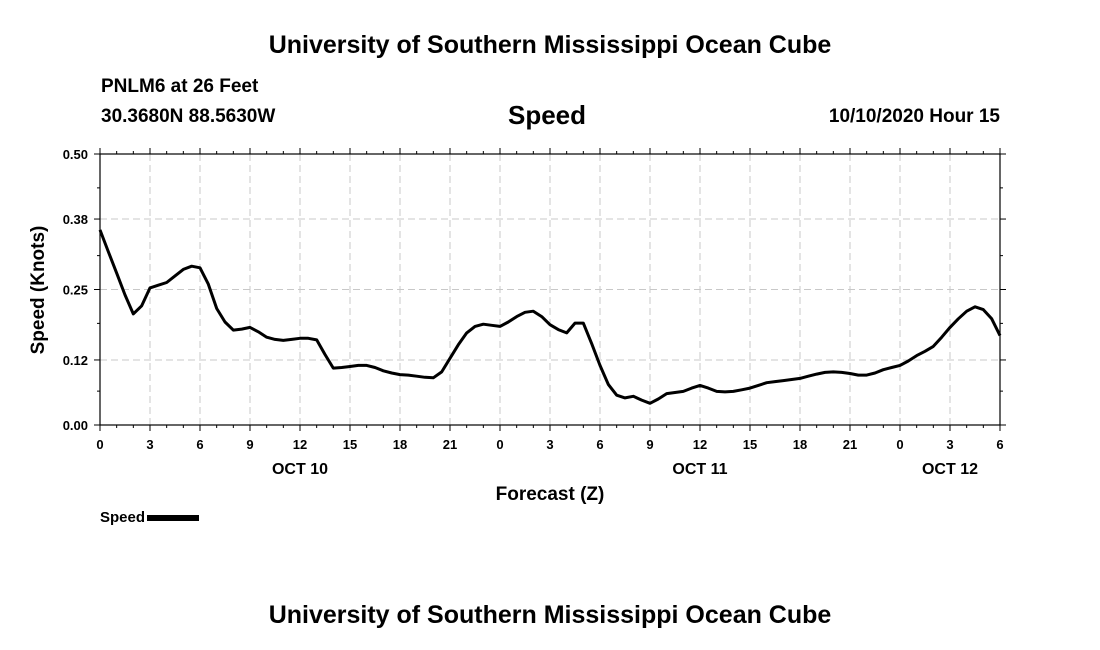 The image size is (1100, 650). I want to click on y-axis-label: Speed (Knots), so click(38, 290).